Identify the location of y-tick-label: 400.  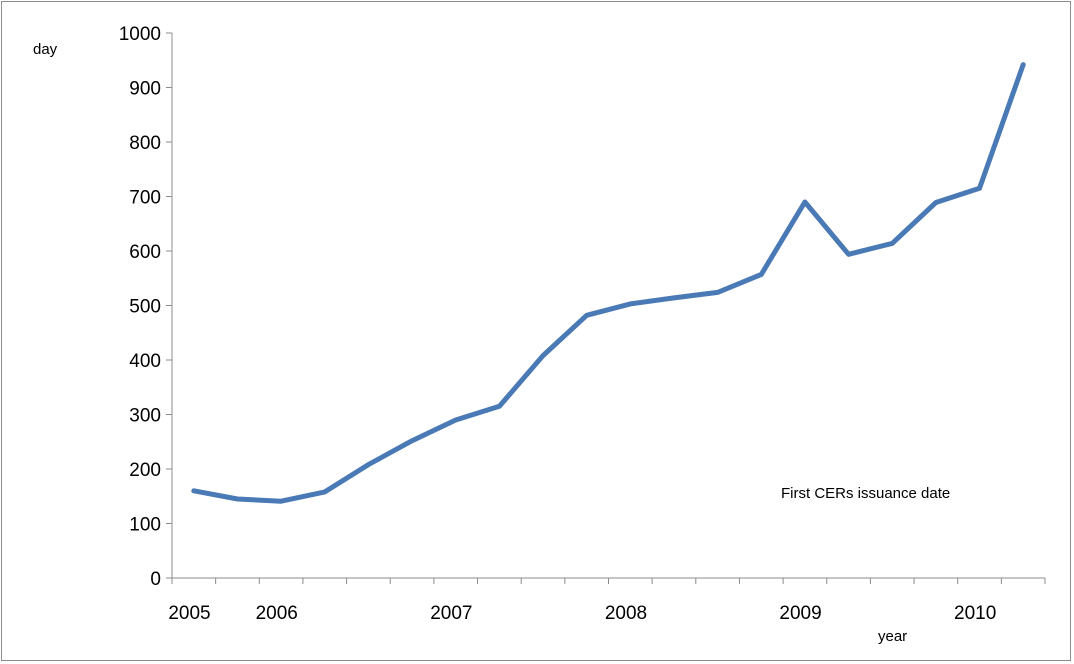
(145, 361).